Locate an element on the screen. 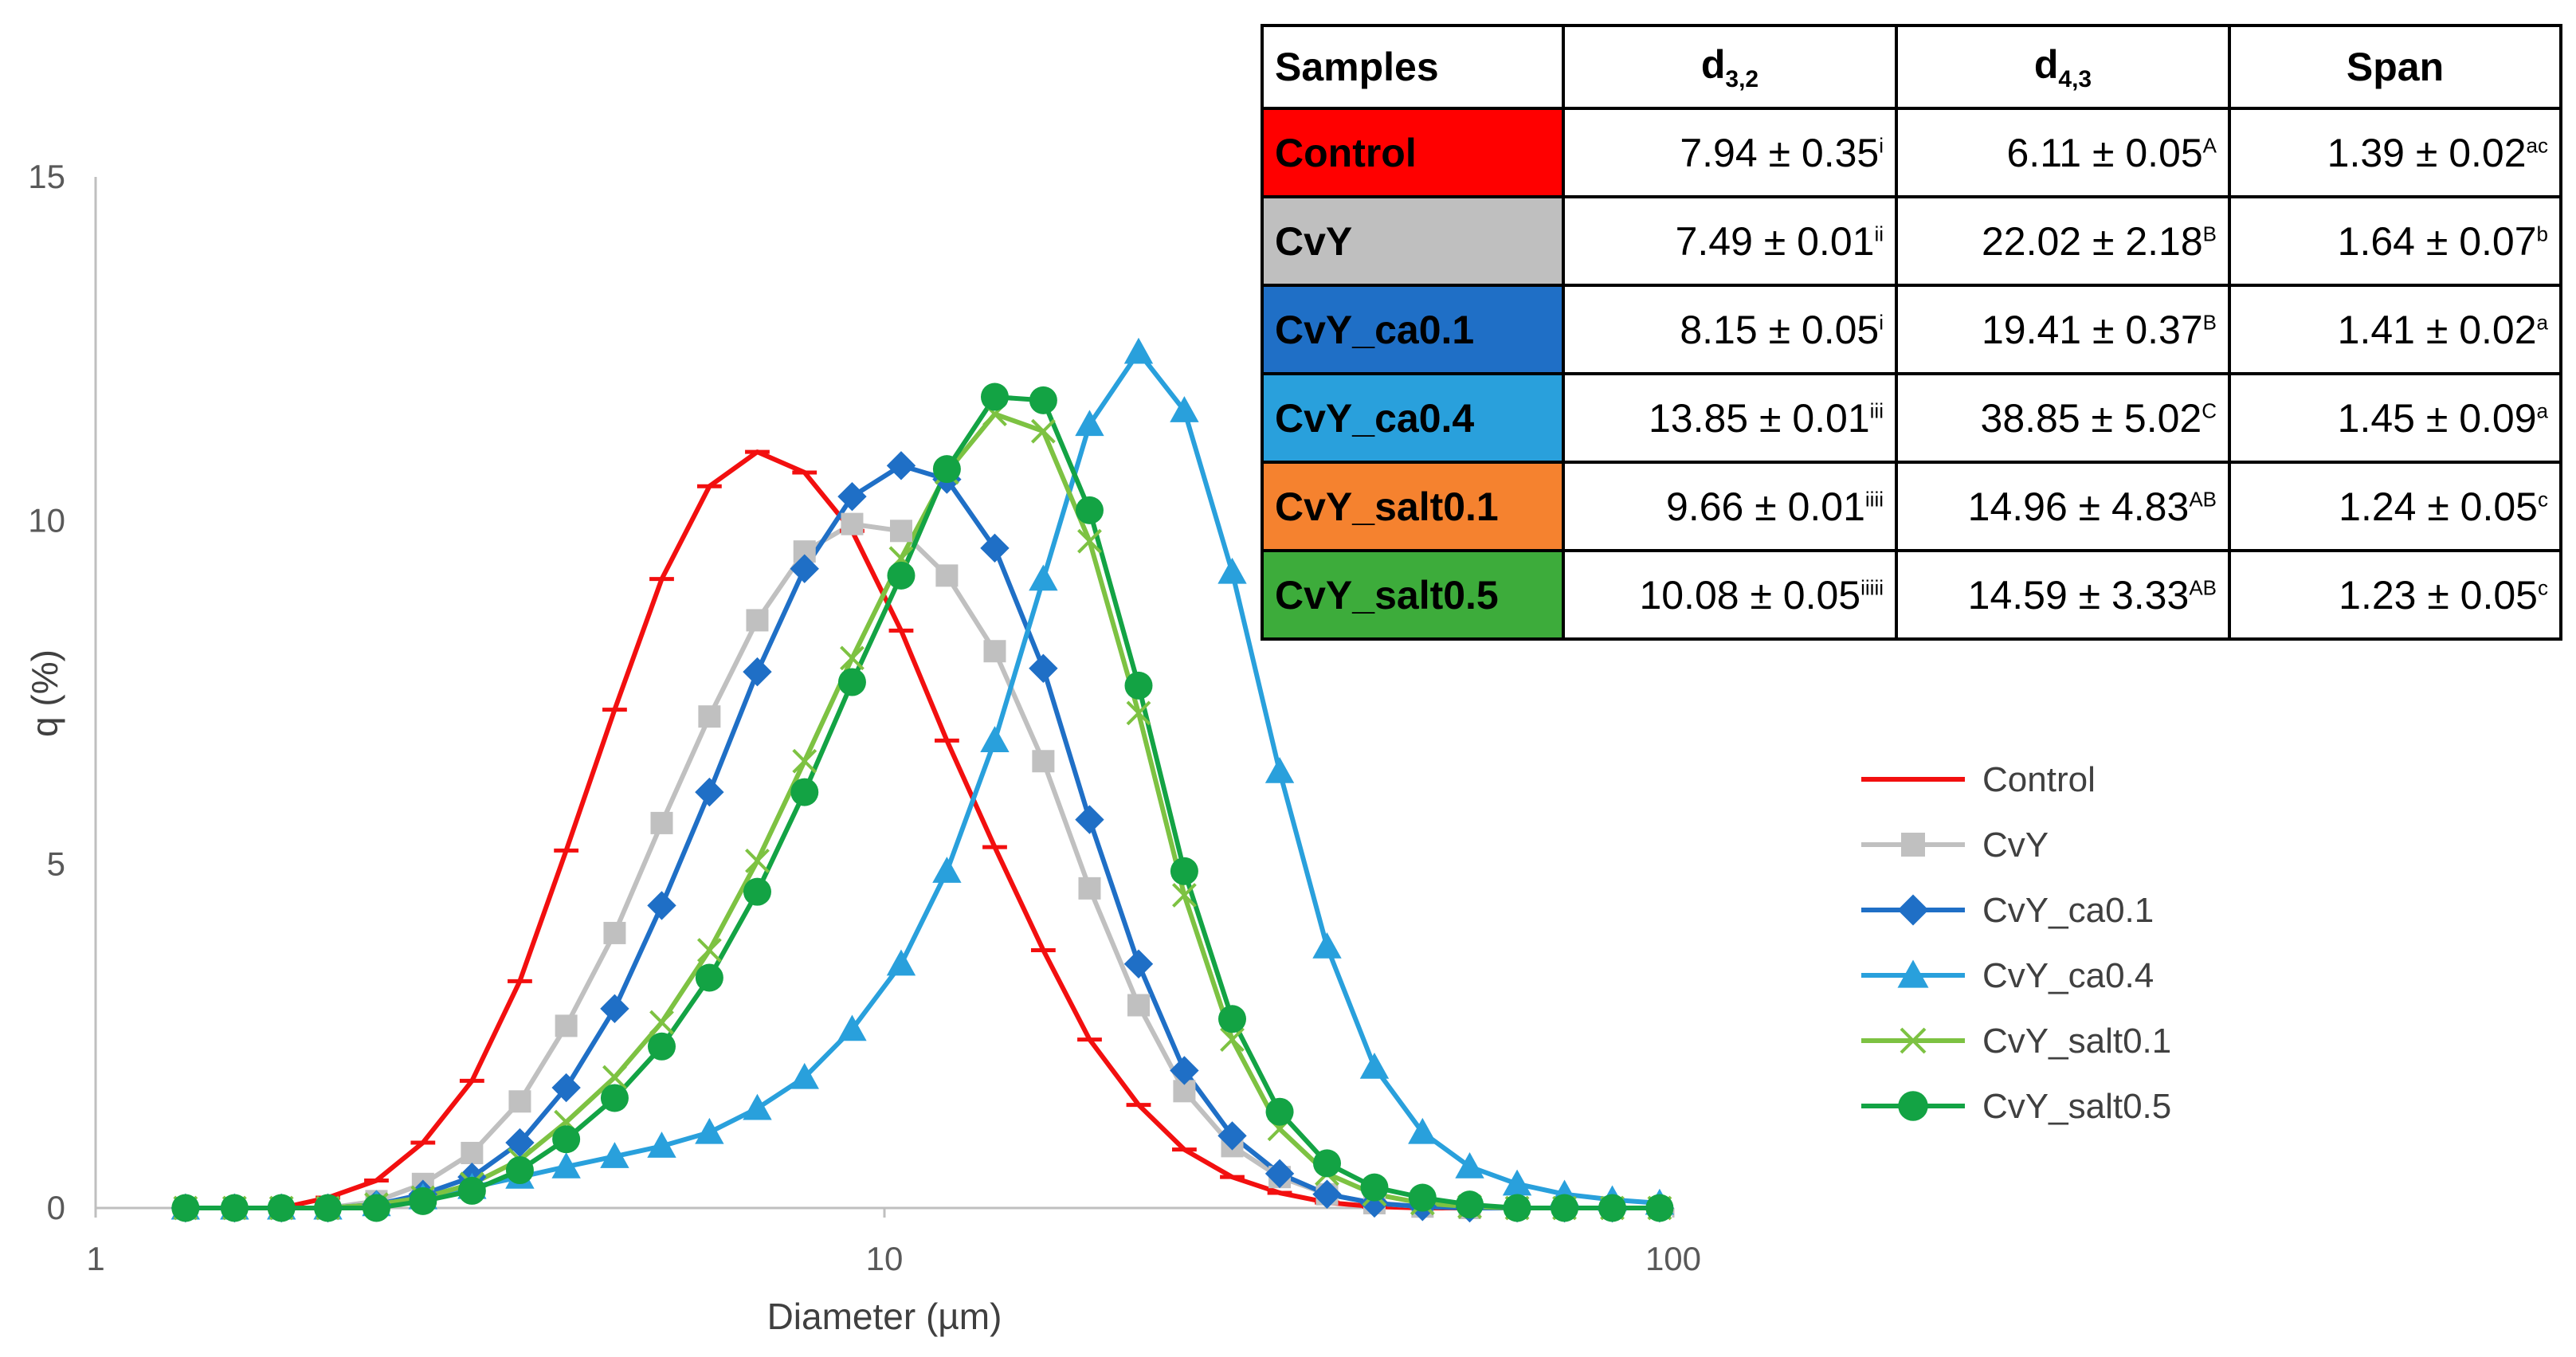 The width and height of the screenshot is (2576, 1357). d43-cell: 38.85 ± 5.02C is located at coordinates (2063, 418).